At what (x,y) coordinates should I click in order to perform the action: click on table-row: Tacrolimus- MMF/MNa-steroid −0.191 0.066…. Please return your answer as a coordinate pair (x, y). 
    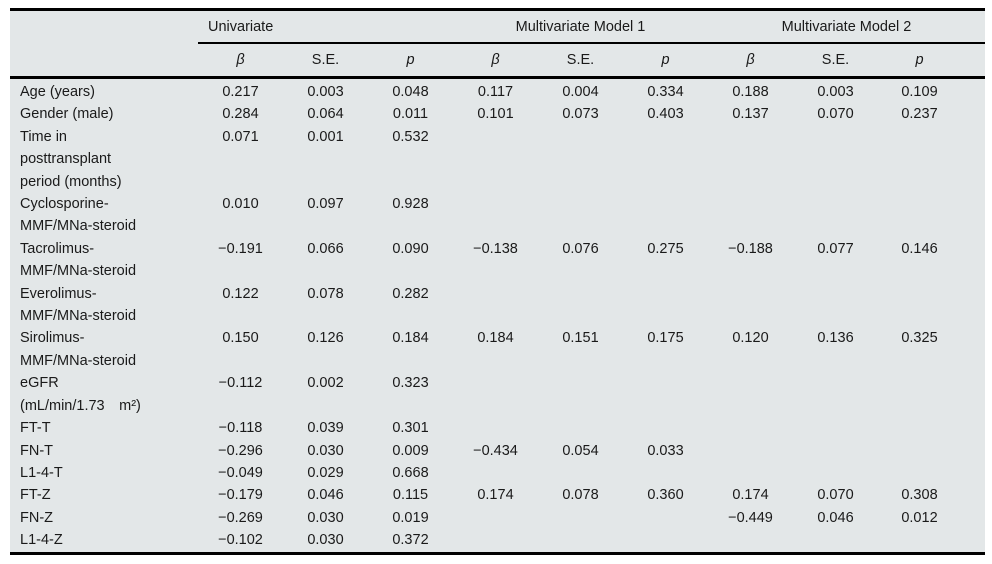
    Looking at the image, I should click on (497, 260).